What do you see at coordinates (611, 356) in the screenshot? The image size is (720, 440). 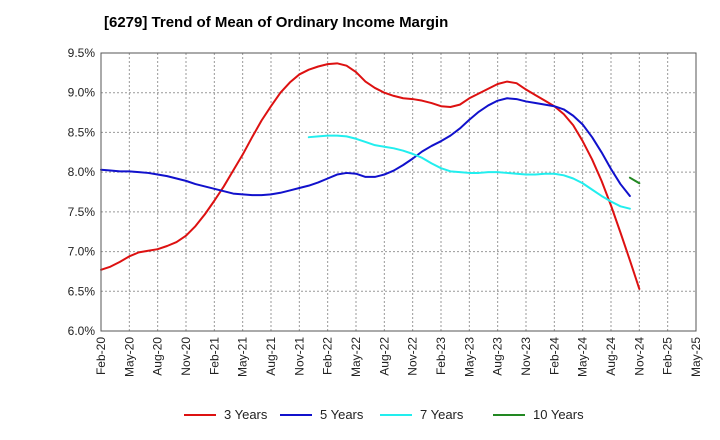 I see `x-tick-label: Aug-24` at bounding box center [611, 356].